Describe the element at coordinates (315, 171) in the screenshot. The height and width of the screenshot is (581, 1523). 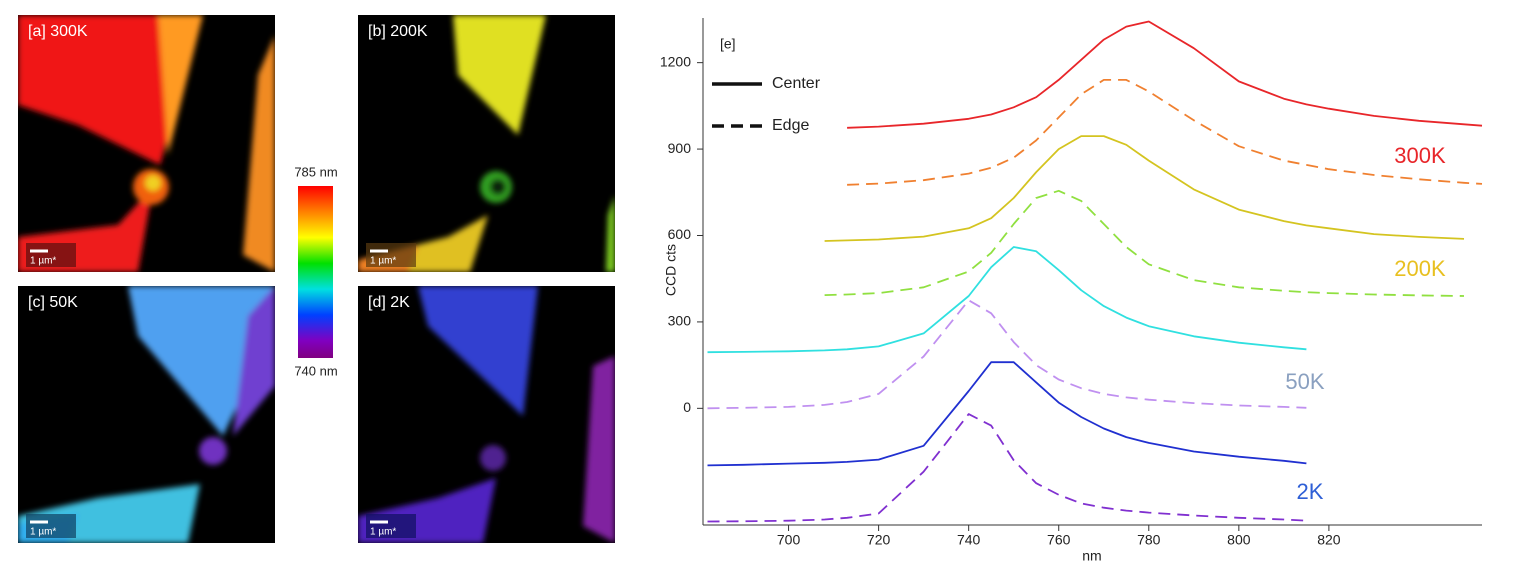
I see `colorbar-max-label: 785 nm` at that location.